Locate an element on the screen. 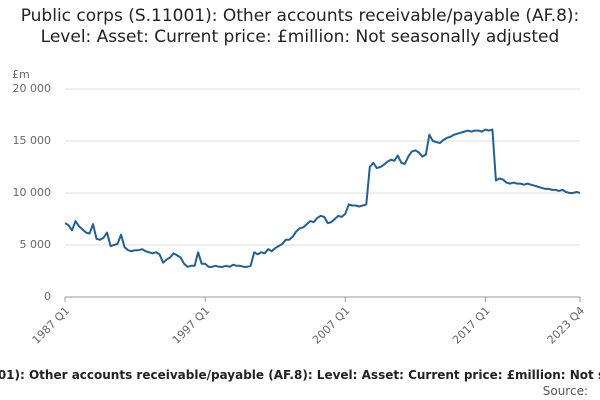 The height and width of the screenshot is (400, 600). x-tick-label: 2017 Q1 is located at coordinates (471, 325).